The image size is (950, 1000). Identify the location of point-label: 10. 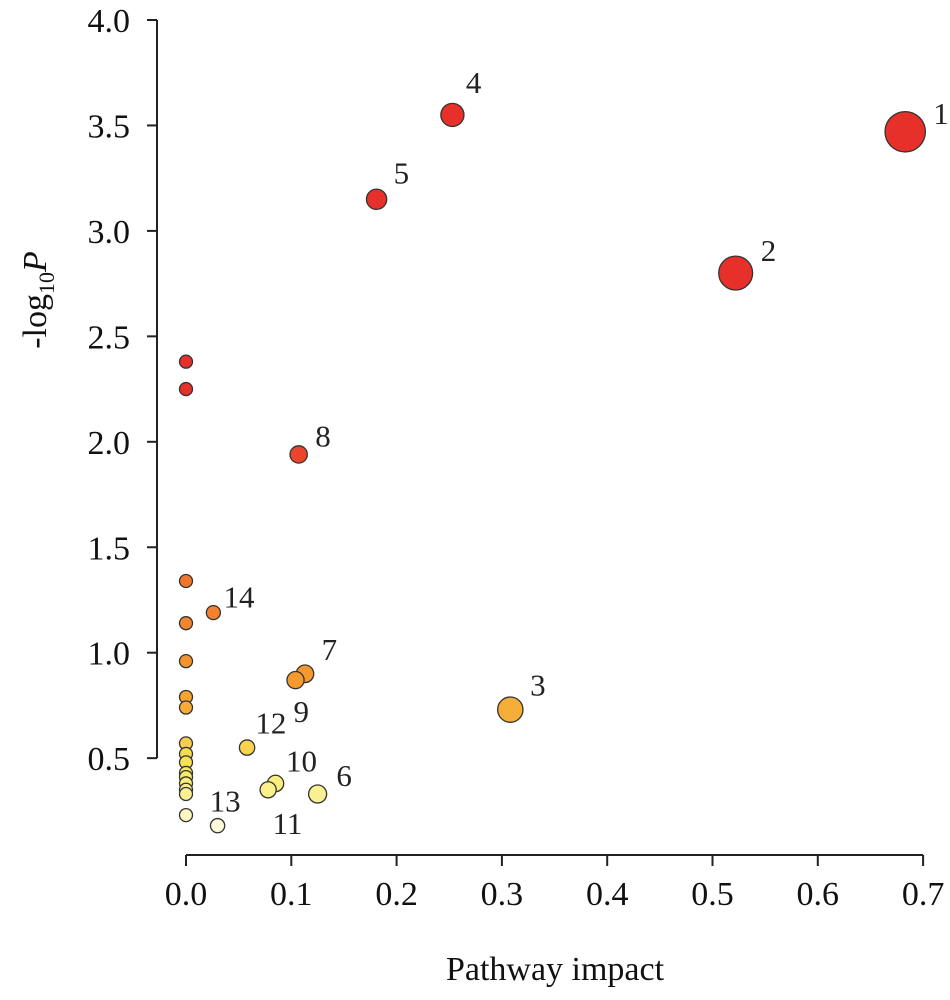
(301, 760).